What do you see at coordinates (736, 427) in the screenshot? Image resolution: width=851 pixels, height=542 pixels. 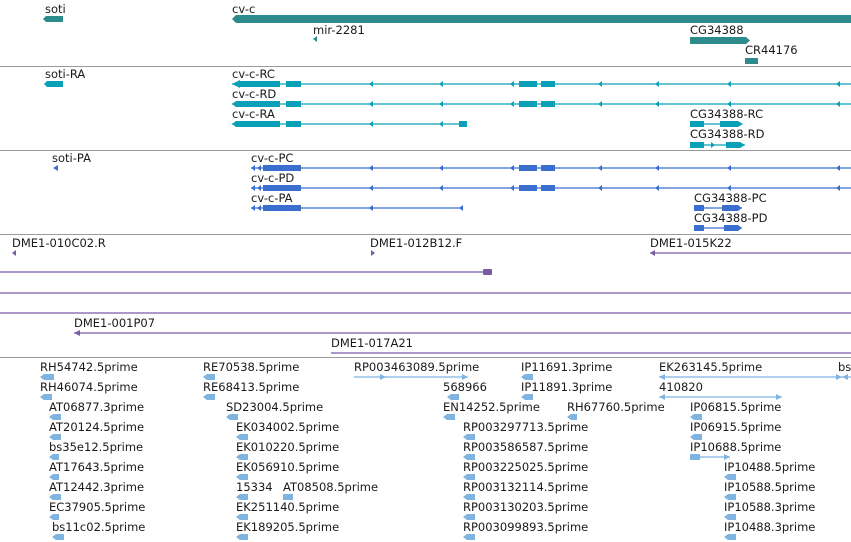 I see `est-label: IP06915.5prime` at bounding box center [736, 427].